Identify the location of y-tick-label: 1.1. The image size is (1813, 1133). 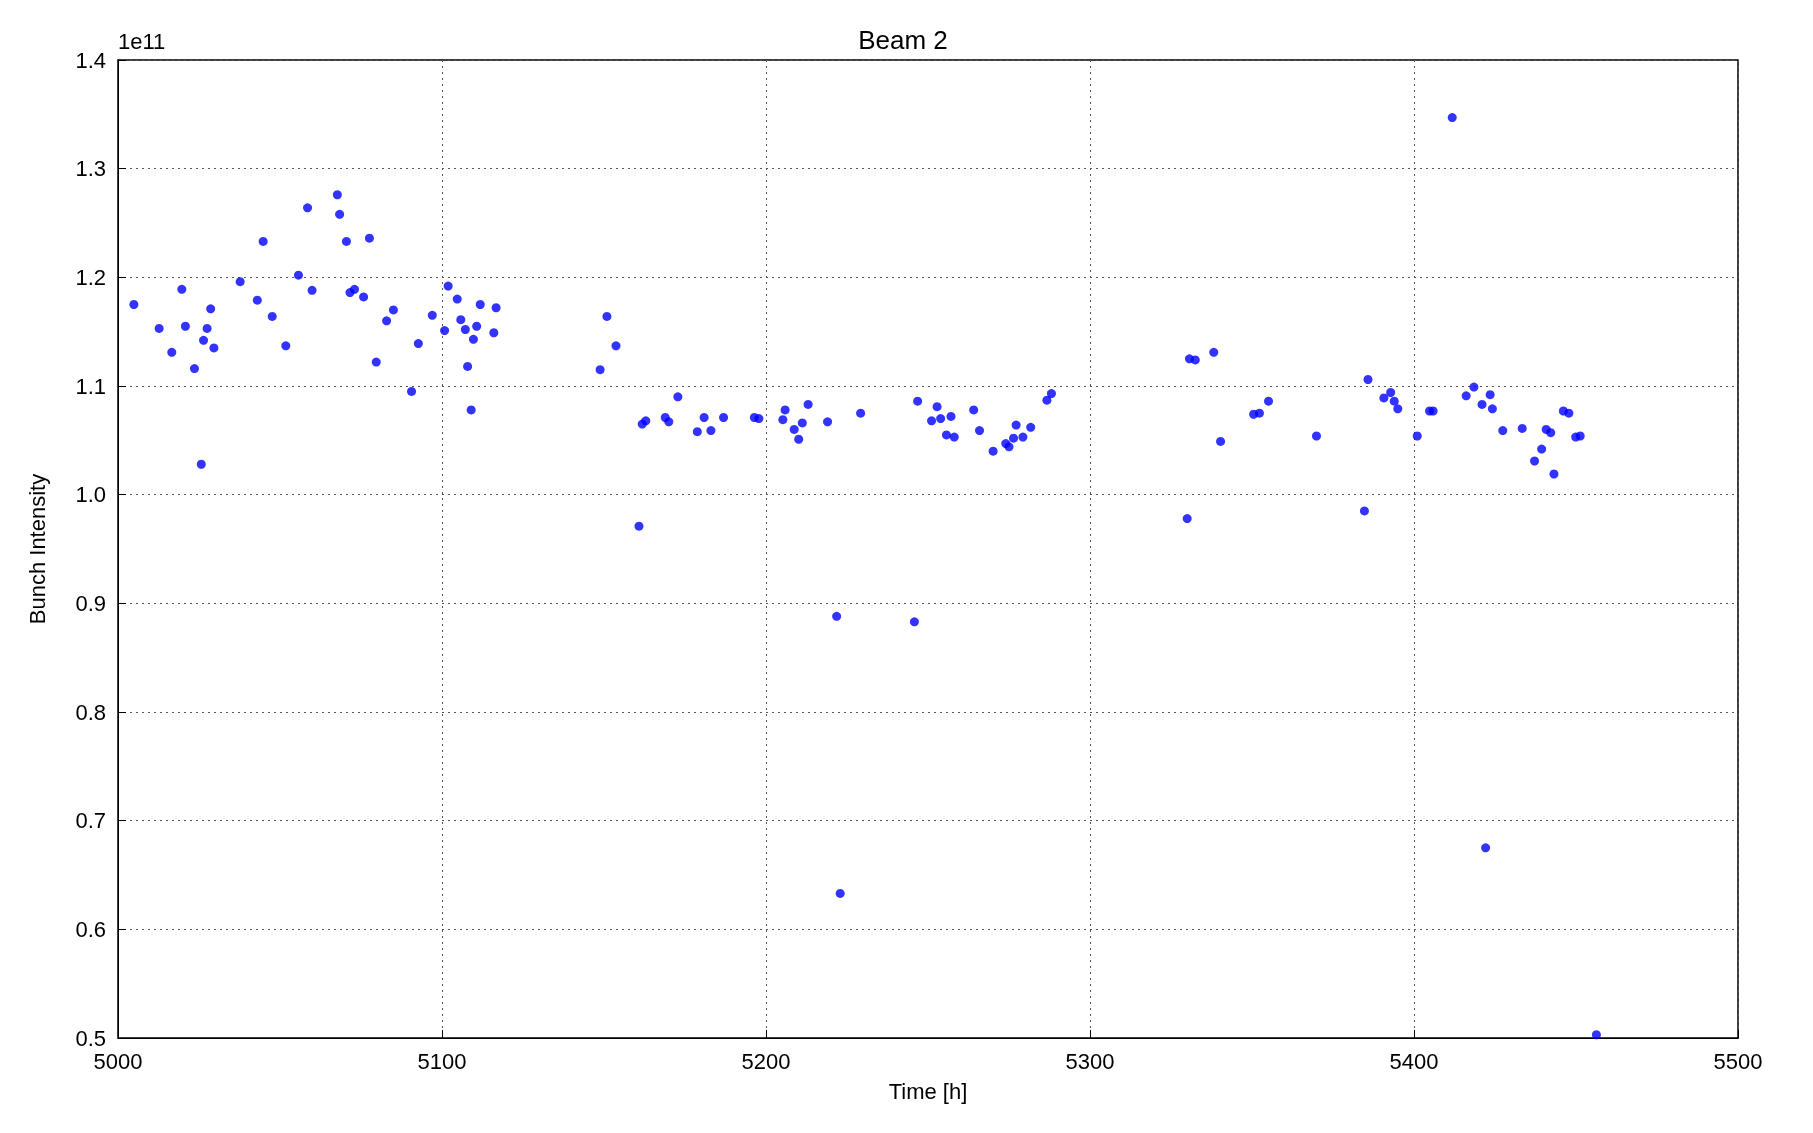
(90, 386).